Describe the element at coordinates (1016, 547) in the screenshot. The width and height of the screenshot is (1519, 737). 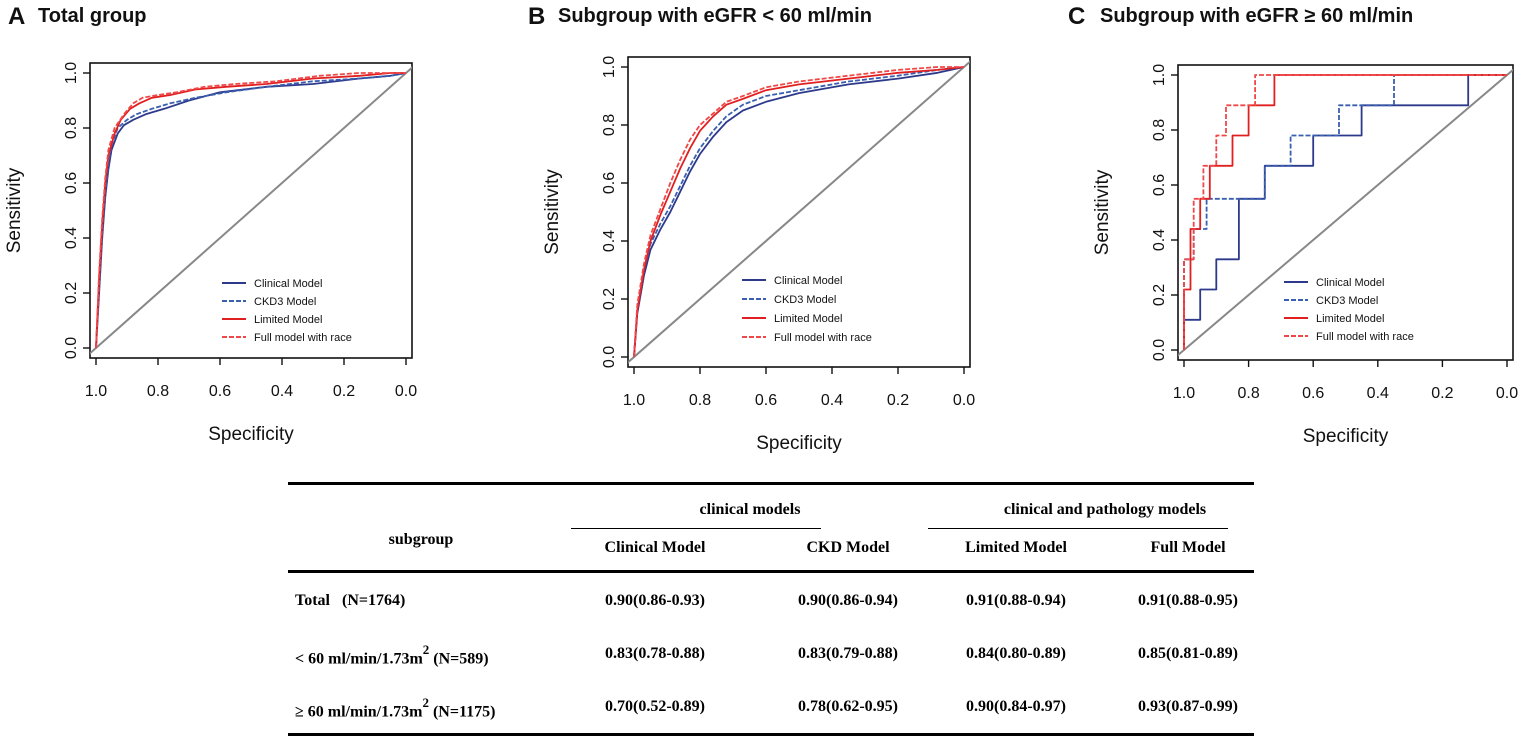
I see `header-limited-model: Limited Model` at that location.